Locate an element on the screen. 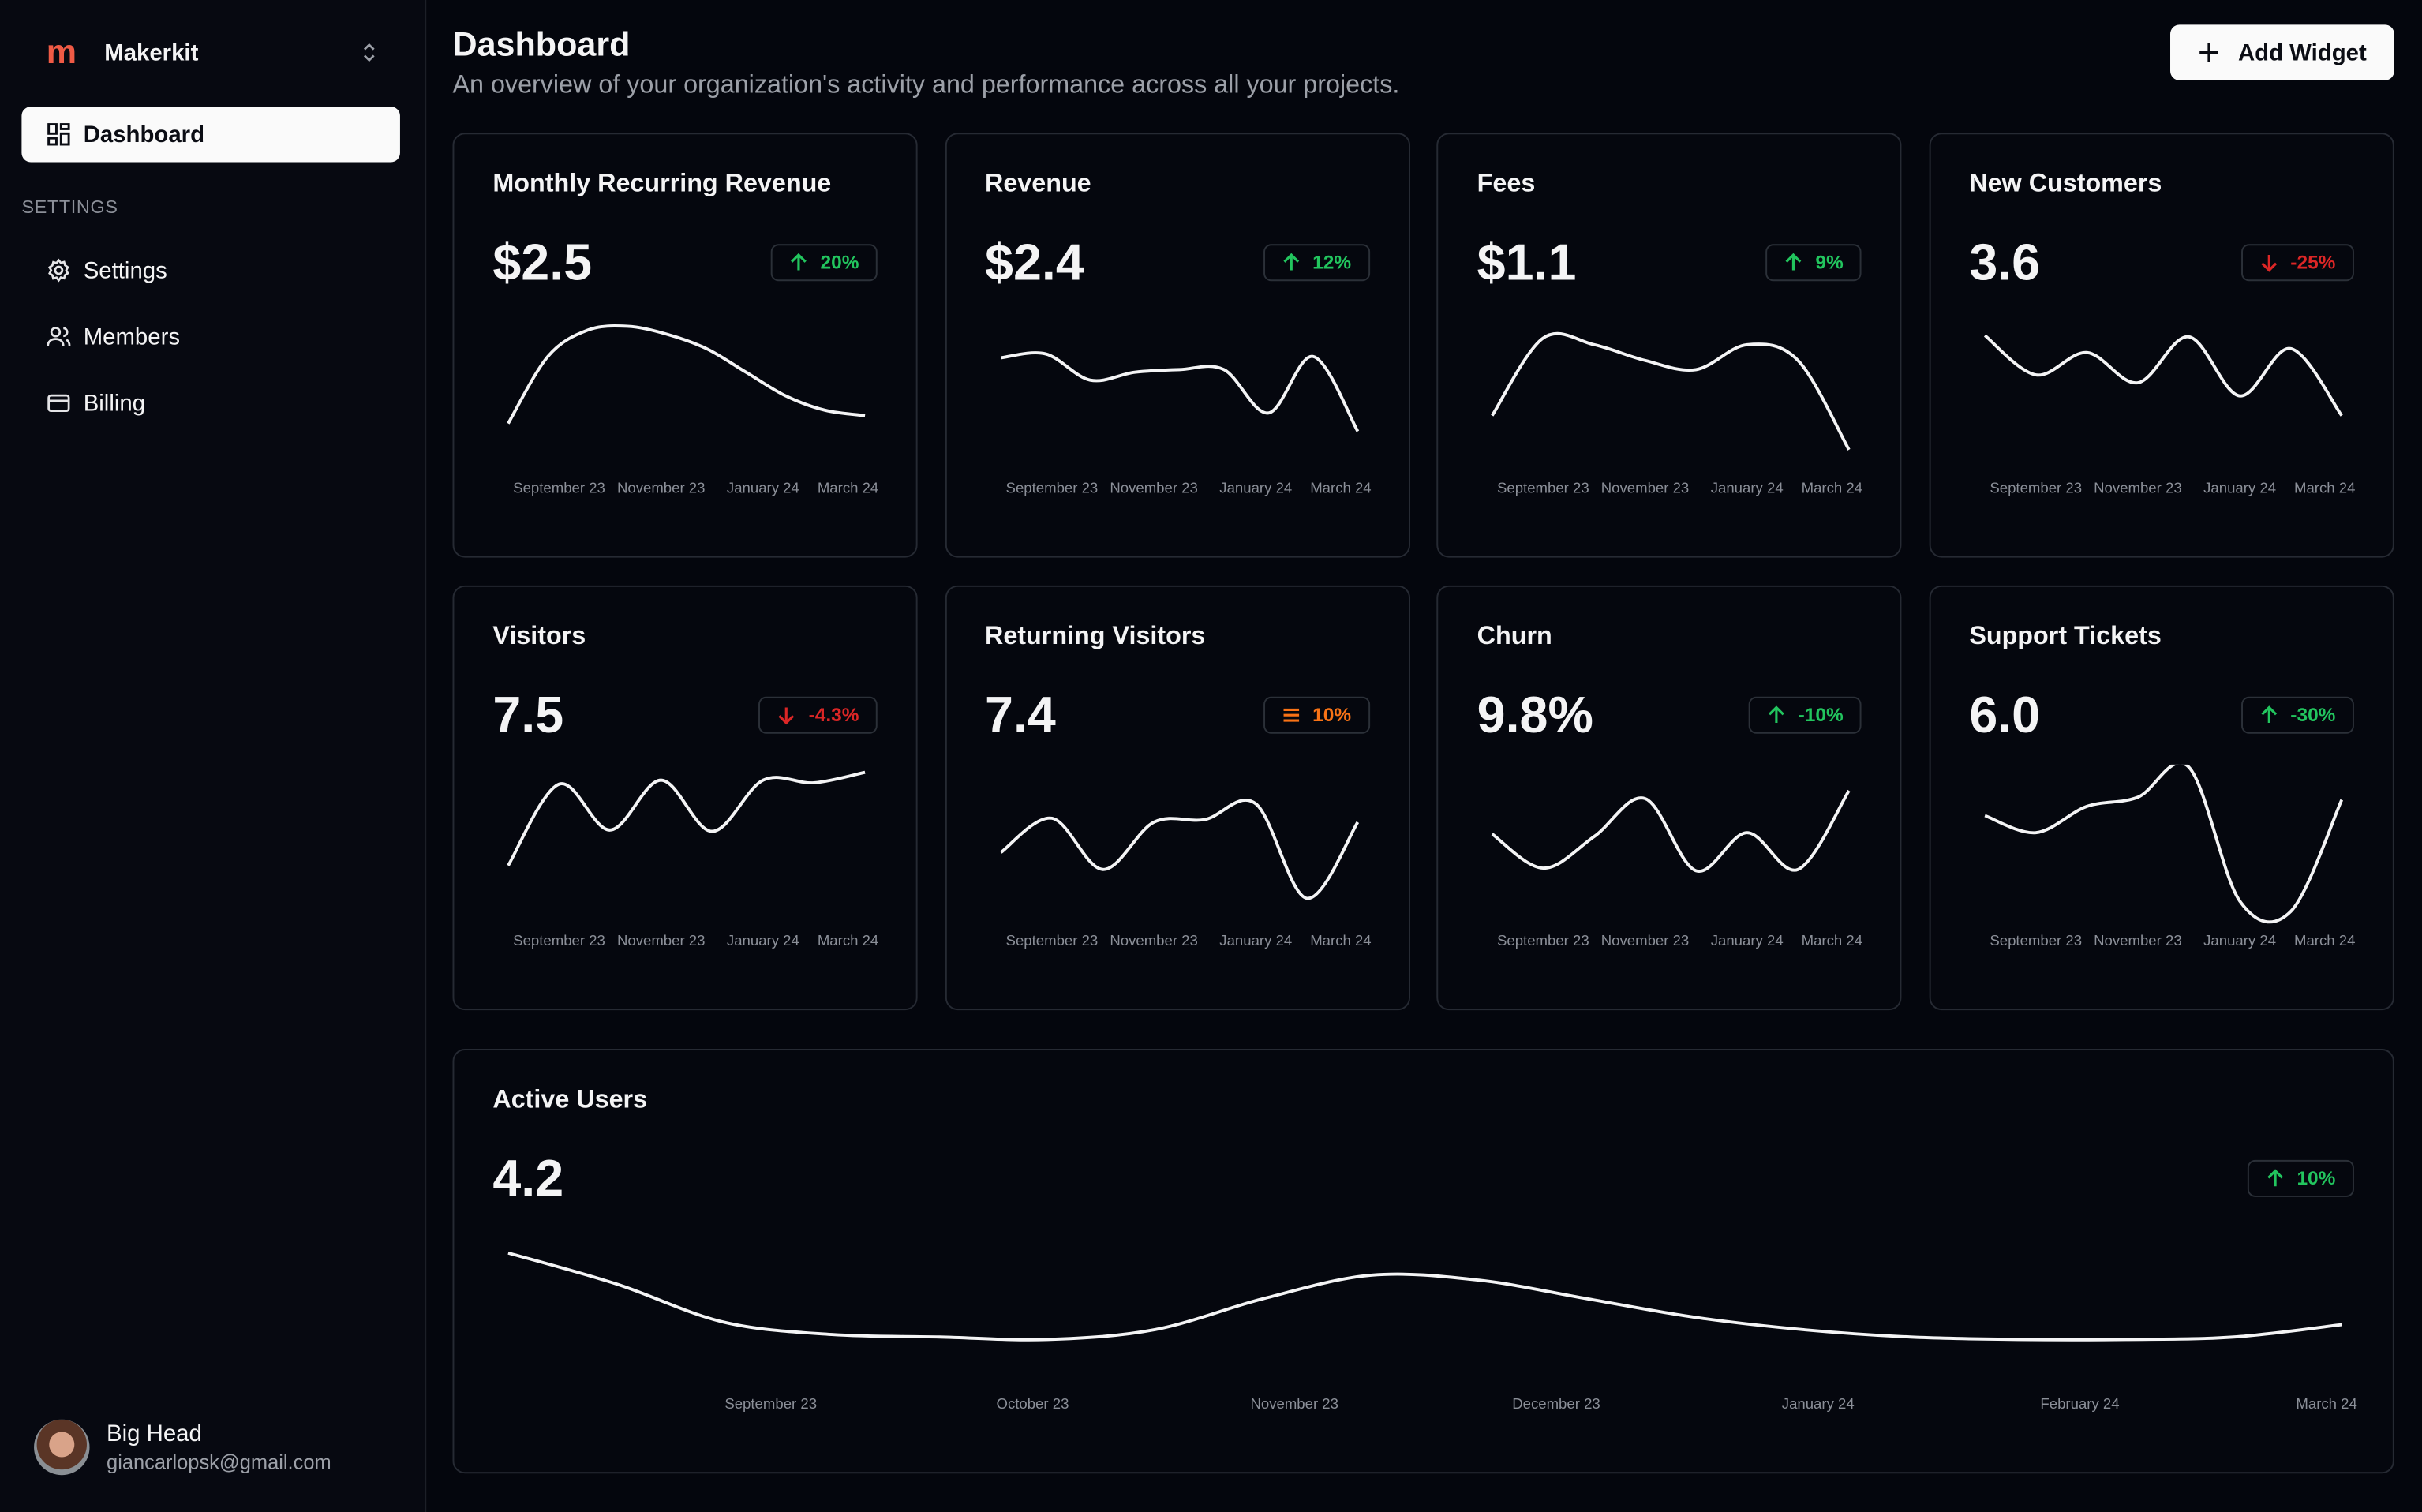 The image size is (2422, 1512). nav-billing: Billing is located at coordinates (210, 403).